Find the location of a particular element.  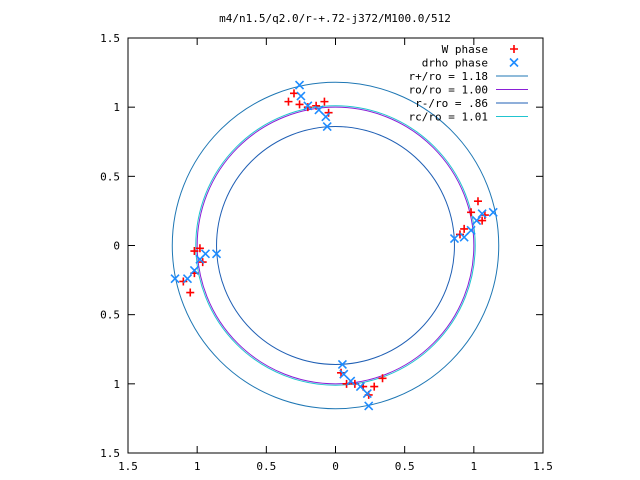

x-tick-label: 0 is located at coordinates (335, 466).